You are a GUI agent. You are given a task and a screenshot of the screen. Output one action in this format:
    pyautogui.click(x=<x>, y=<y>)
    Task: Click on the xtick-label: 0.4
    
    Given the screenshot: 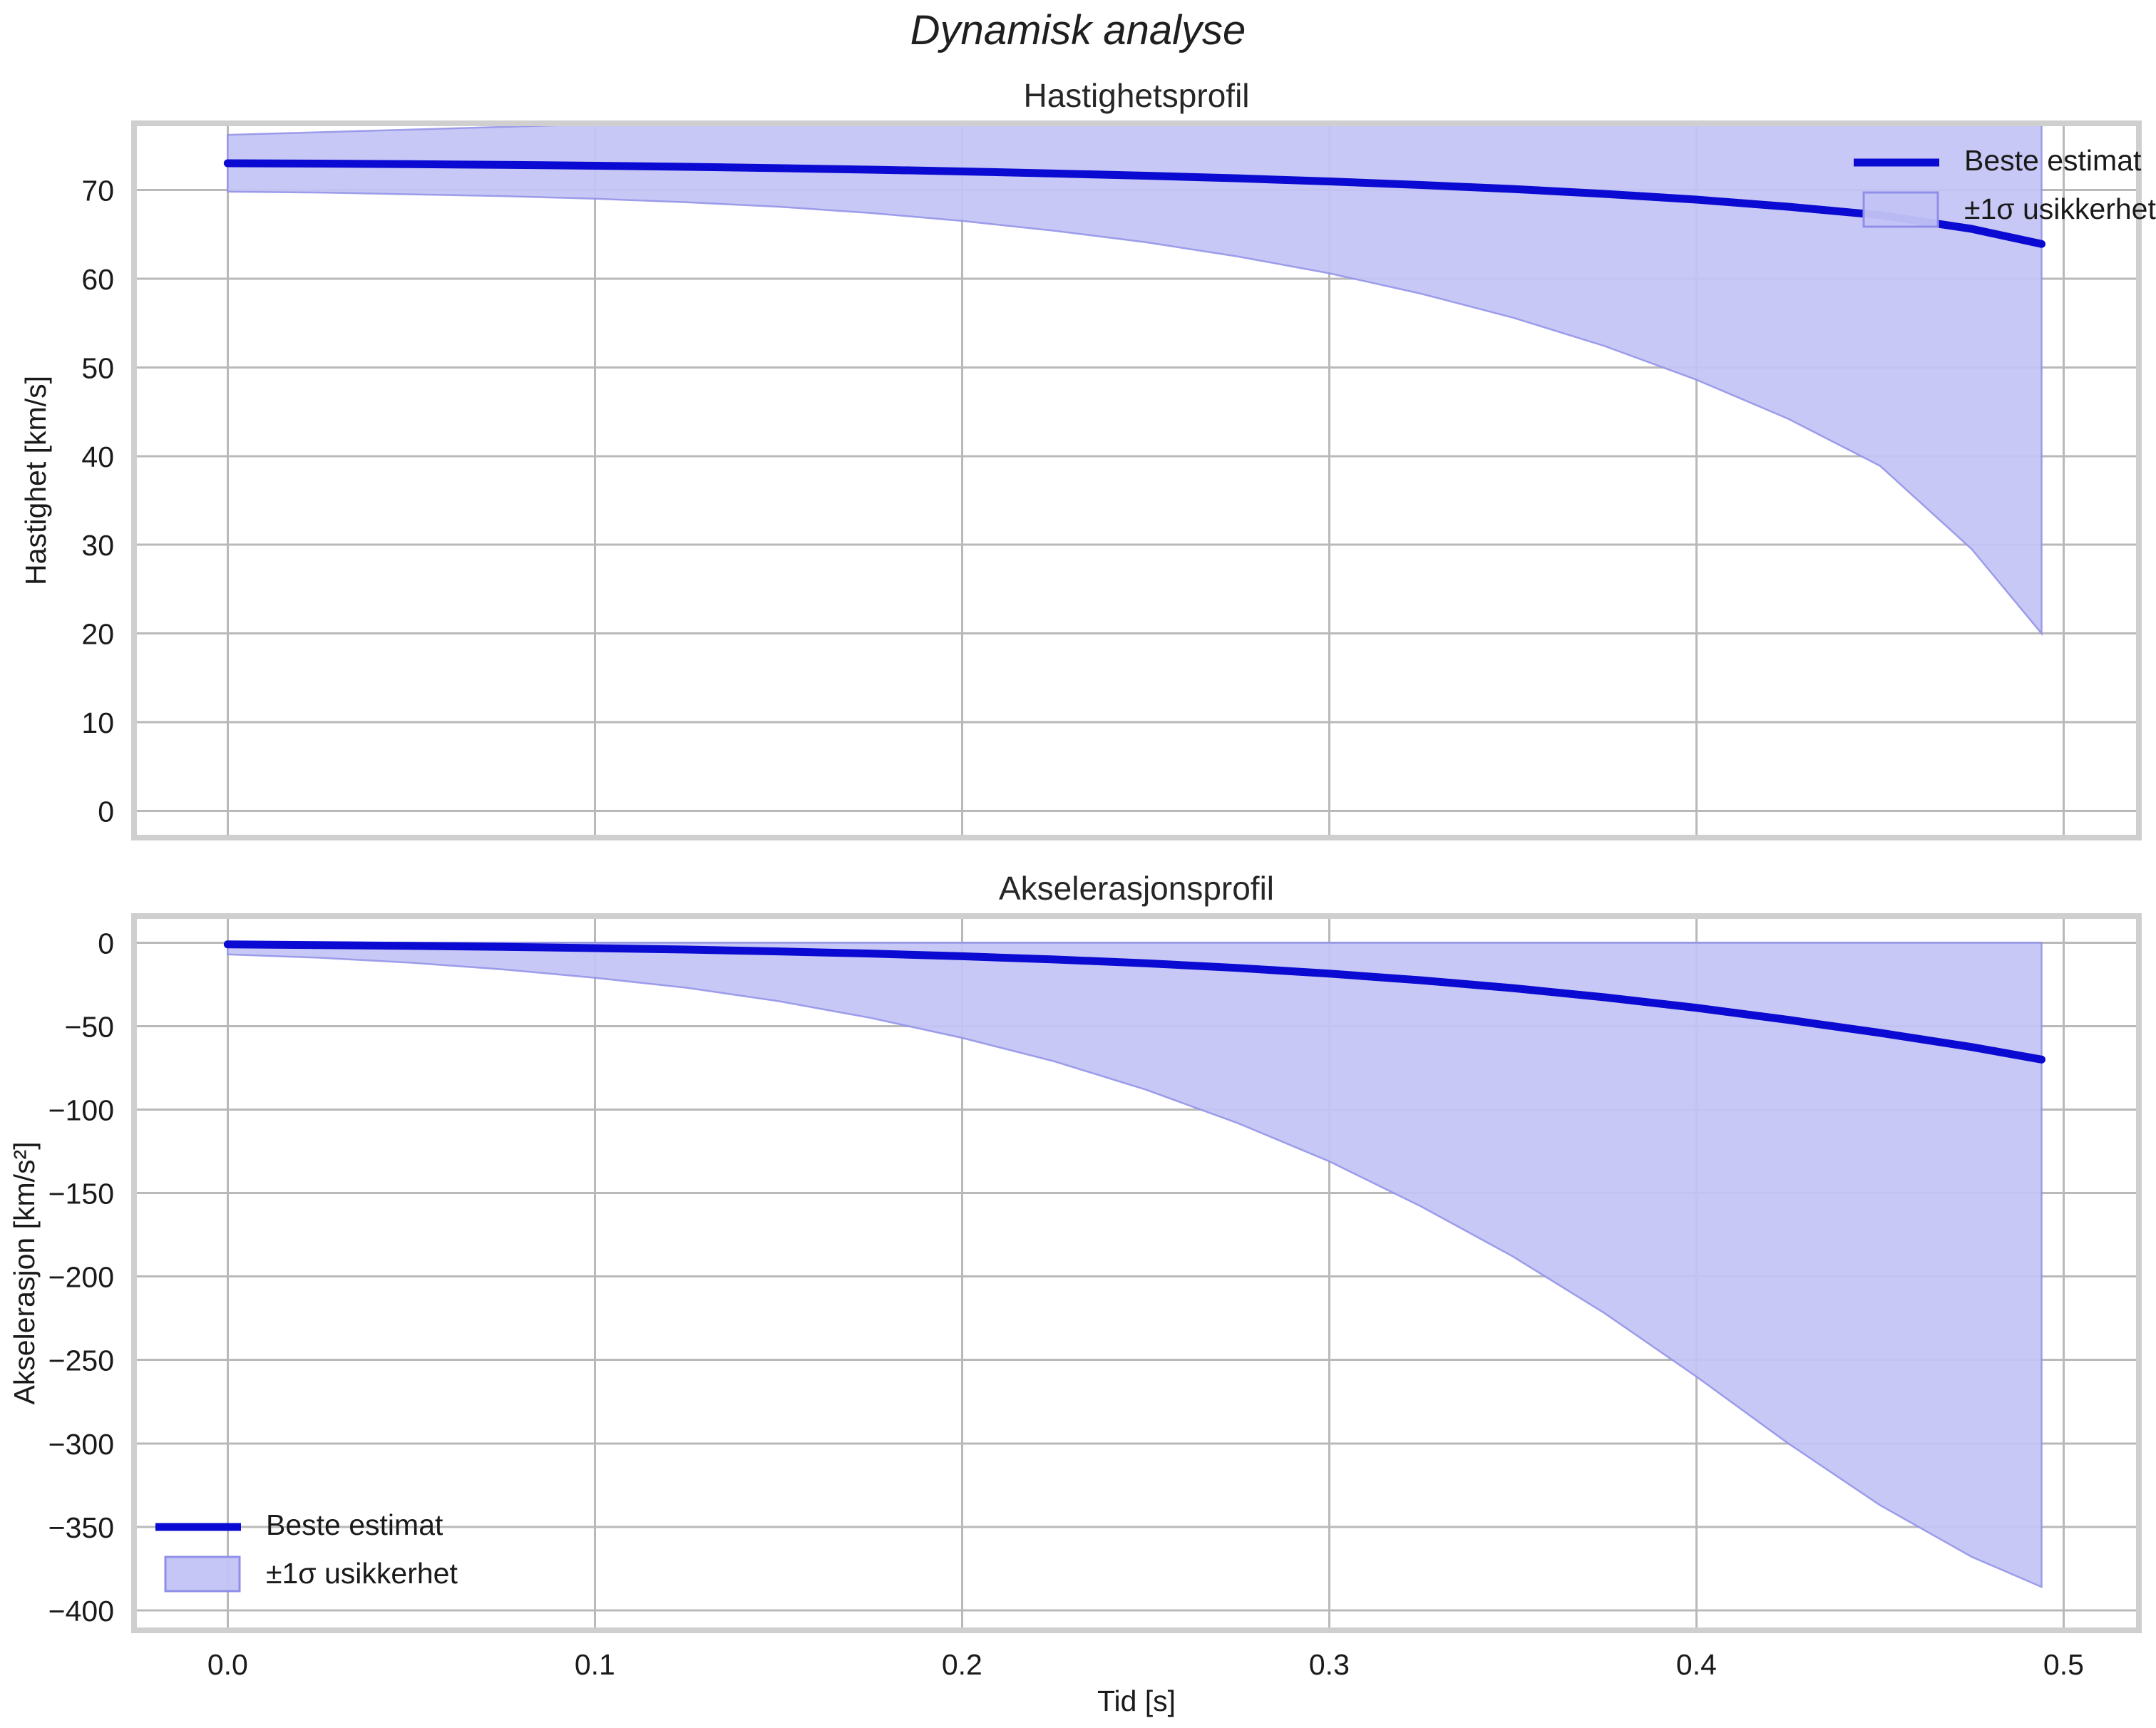 What is the action you would take?
    pyautogui.click(x=1696, y=1664)
    